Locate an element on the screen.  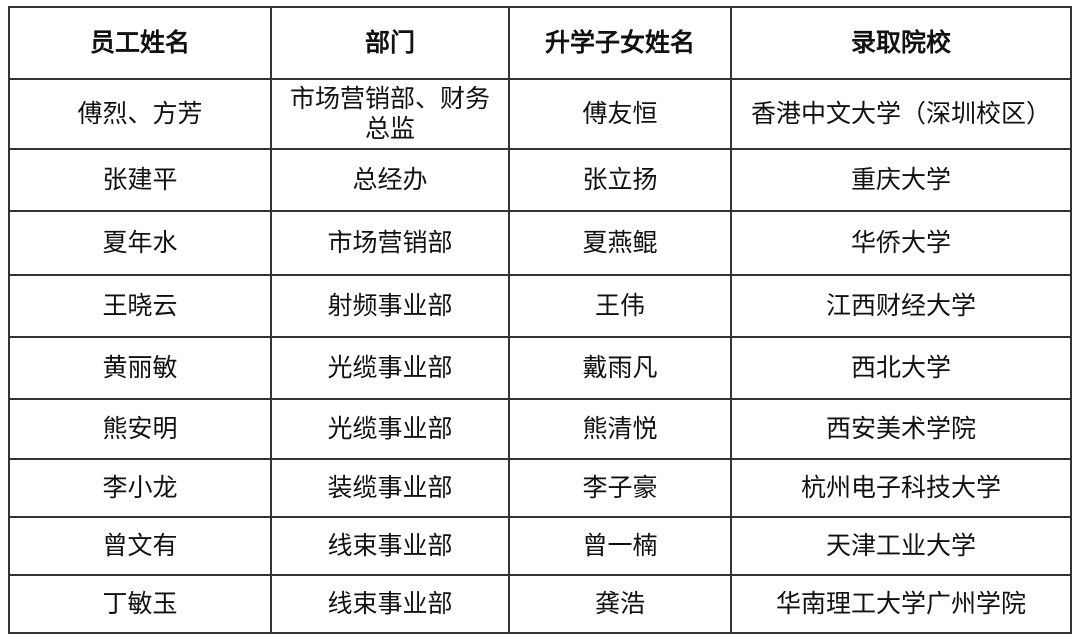
table-row: 丁敏玉 线束事业部 龚浩 华南理工大学广州学院 is located at coordinates (540, 604).